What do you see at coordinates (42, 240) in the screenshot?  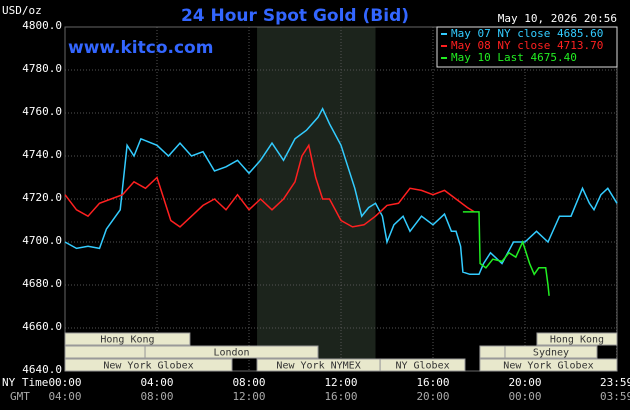 I see `y-tick-label: 4700.0` at bounding box center [42, 240].